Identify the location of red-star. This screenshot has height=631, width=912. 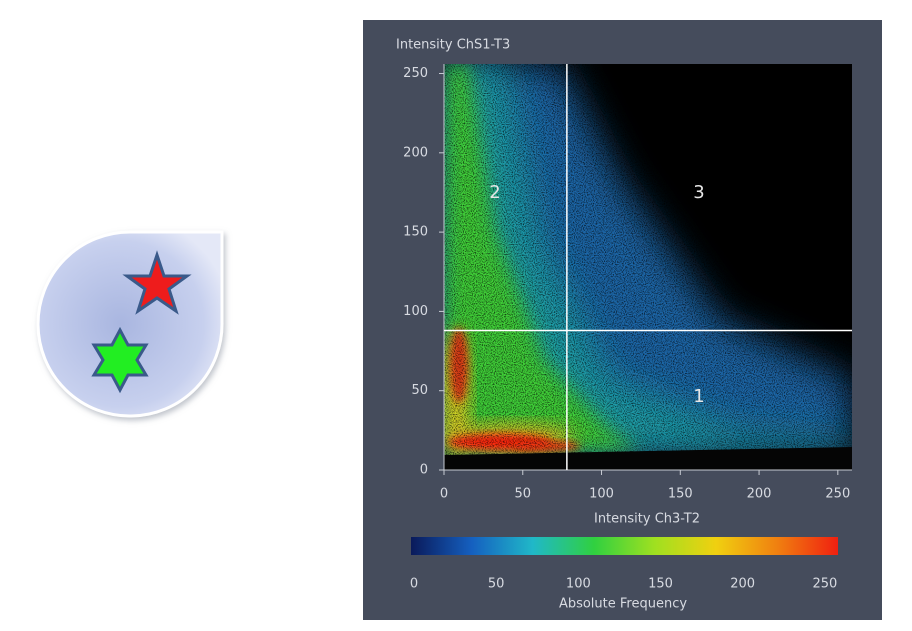
(157, 282).